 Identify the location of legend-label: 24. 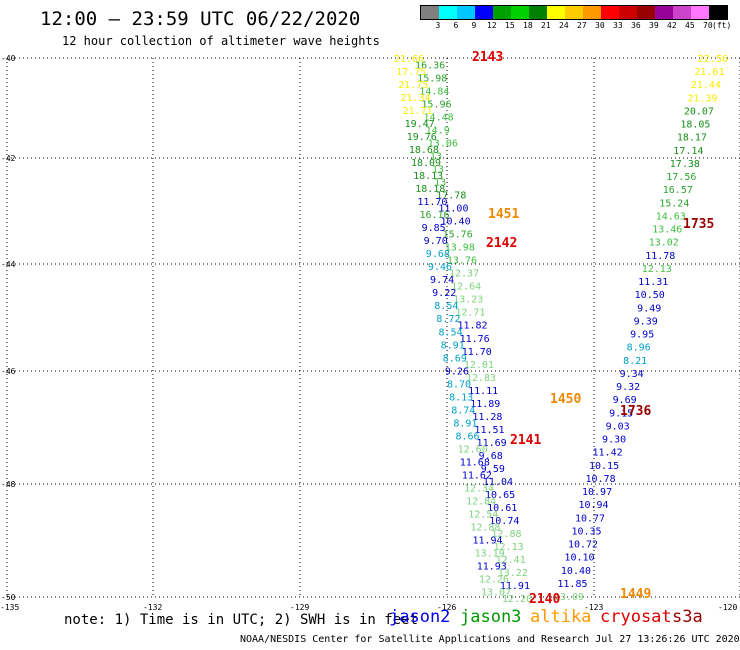
(564, 25).